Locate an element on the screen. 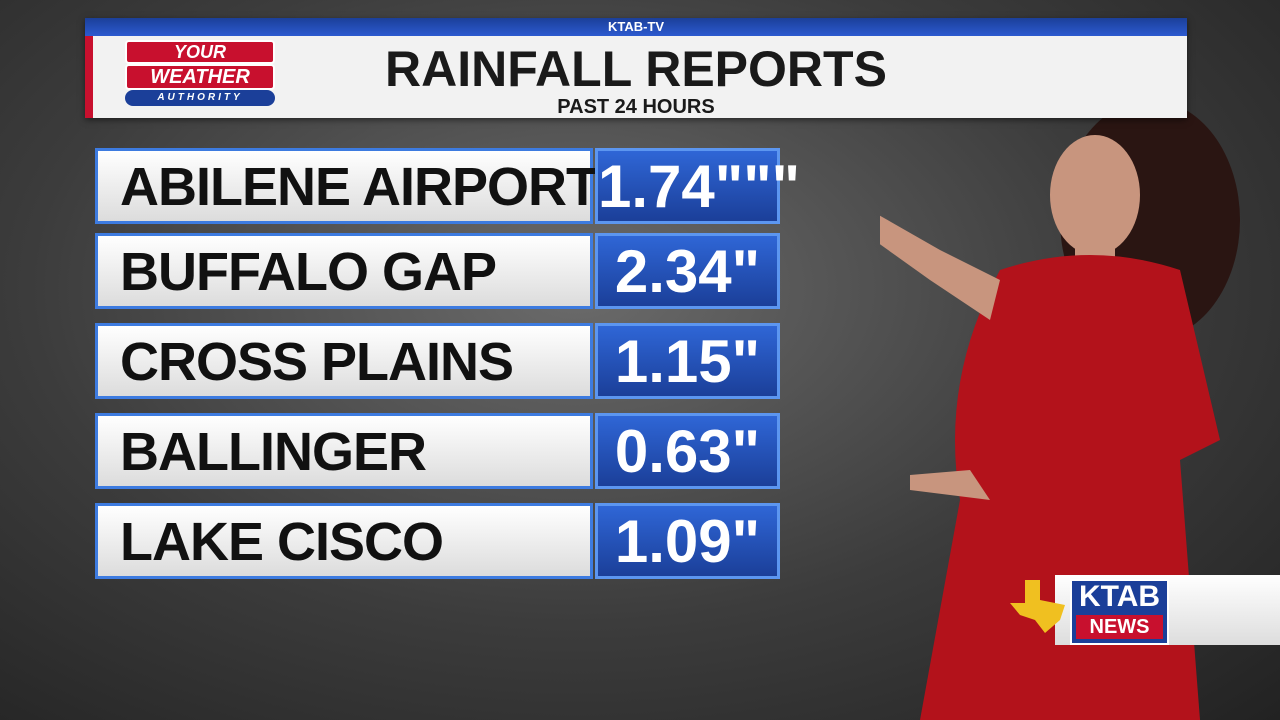  table-row: BALLINGER 0.63" is located at coordinates (437, 451).